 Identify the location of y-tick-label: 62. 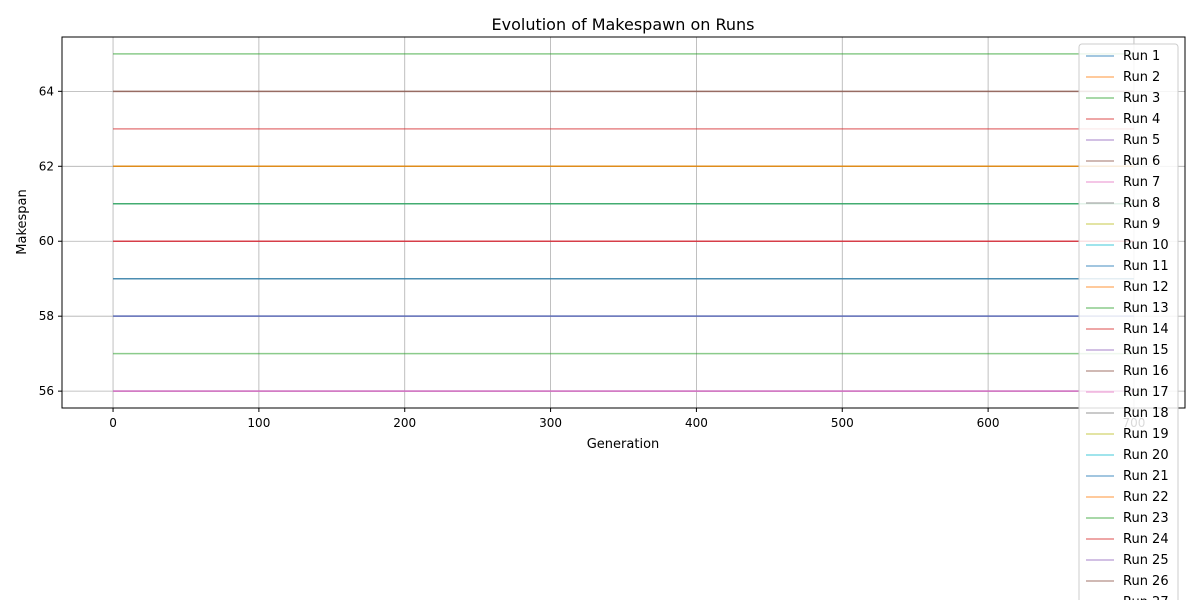
(46, 166).